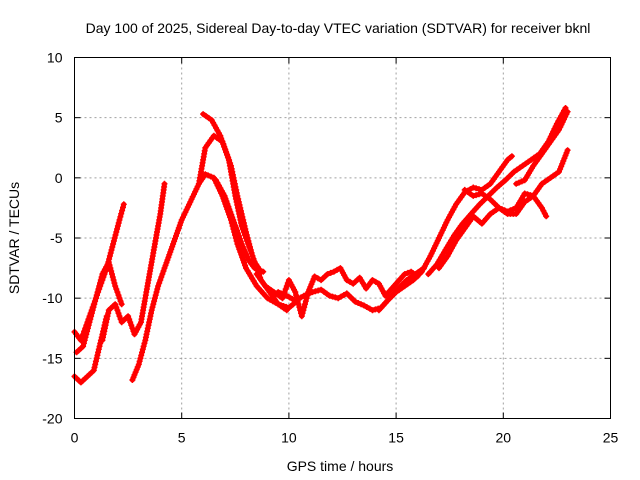 Image resolution: width=640 pixels, height=480 pixels. What do you see at coordinates (52, 298) in the screenshot?
I see `y-tick-label: -10` at bounding box center [52, 298].